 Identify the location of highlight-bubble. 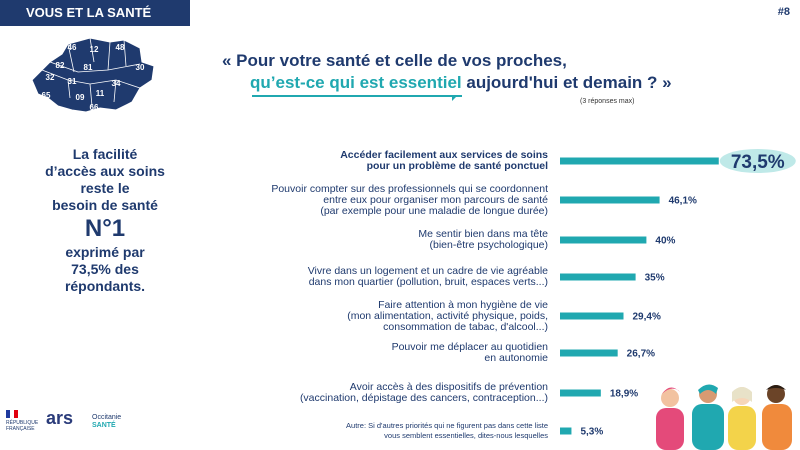
(757, 161).